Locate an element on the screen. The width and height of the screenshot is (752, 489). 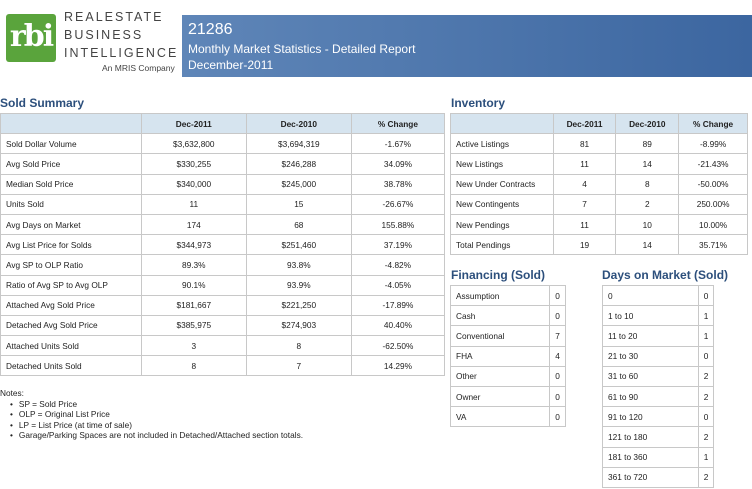
row-count: 4 is located at coordinates (557, 356).